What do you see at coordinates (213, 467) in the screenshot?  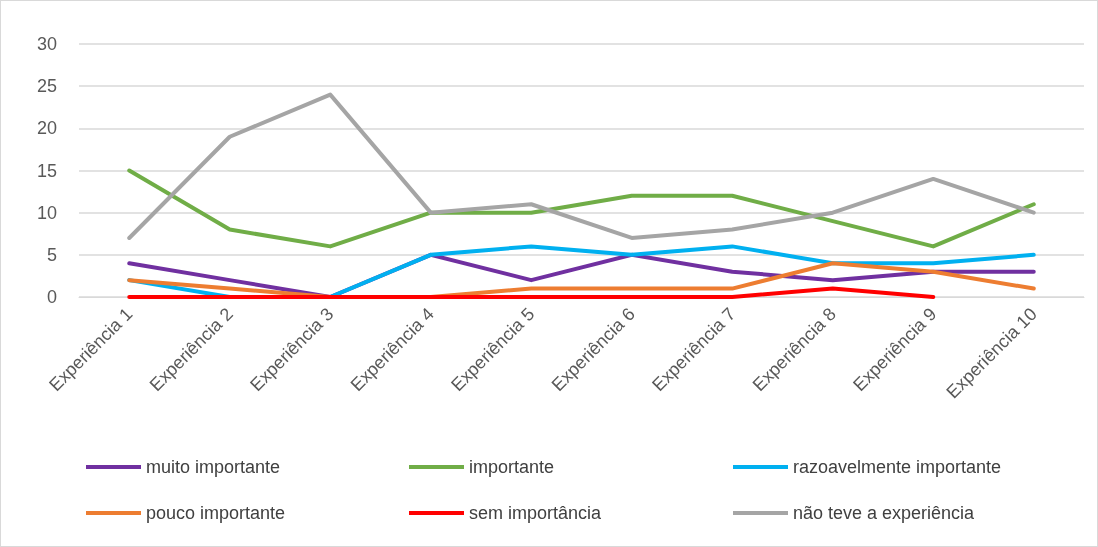 I see `legend-label: muito importante` at bounding box center [213, 467].